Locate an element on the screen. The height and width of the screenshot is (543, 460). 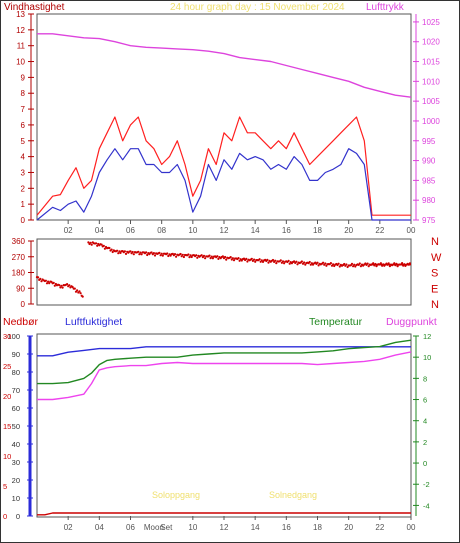
humidity-tick-label: 30 is located at coordinates (16, 462).